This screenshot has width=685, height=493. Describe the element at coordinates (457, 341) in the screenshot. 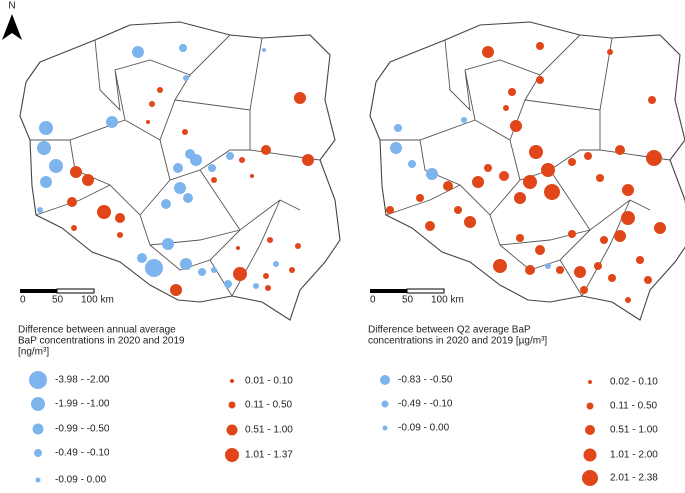

I see `legend-title: concentrations in 2020 and 2019 [µg/m³]` at that location.